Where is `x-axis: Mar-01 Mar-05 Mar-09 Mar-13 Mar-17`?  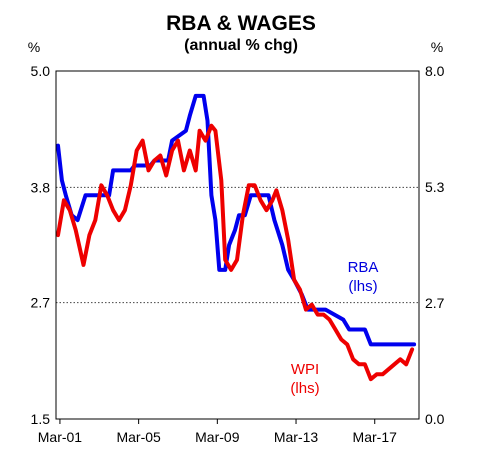
x-axis: Mar-01 Mar-05 Mar-09 Mar-13 Mar-17 is located at coordinates (217, 432).